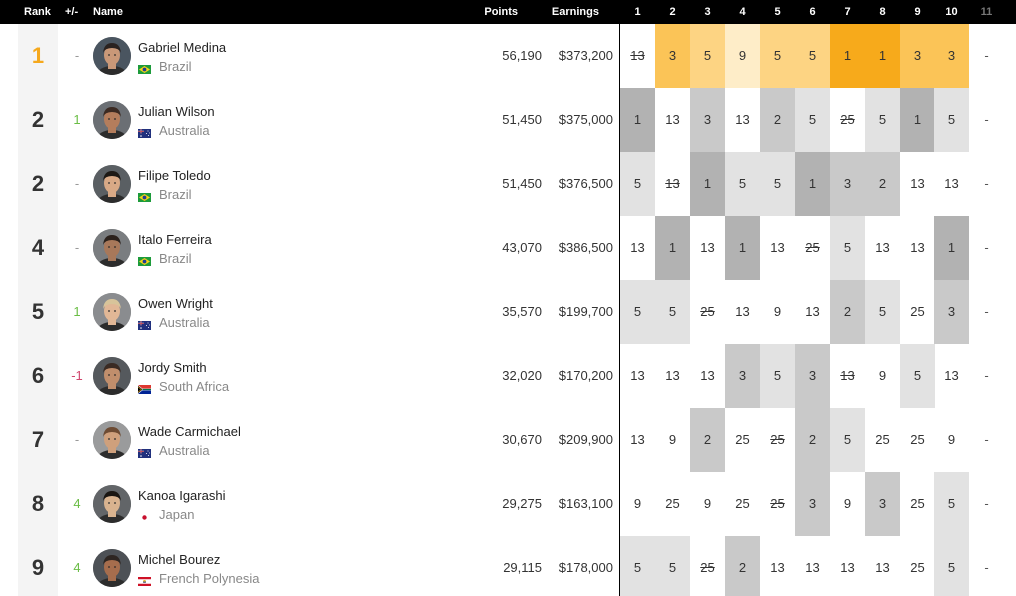  Describe the element at coordinates (777, 12) in the screenshot. I see `event-header-5: 5` at that location.